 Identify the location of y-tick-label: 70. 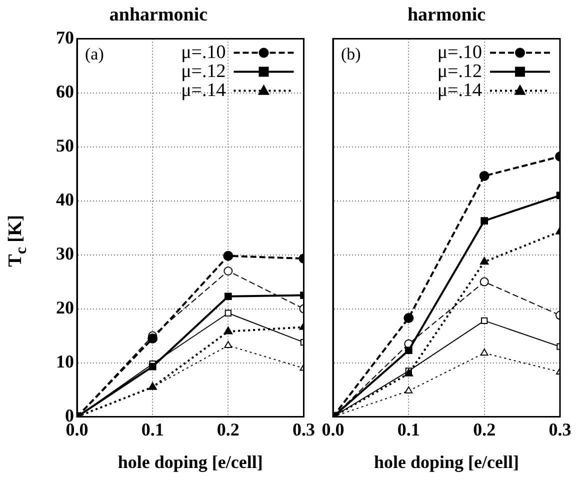
(65, 37).